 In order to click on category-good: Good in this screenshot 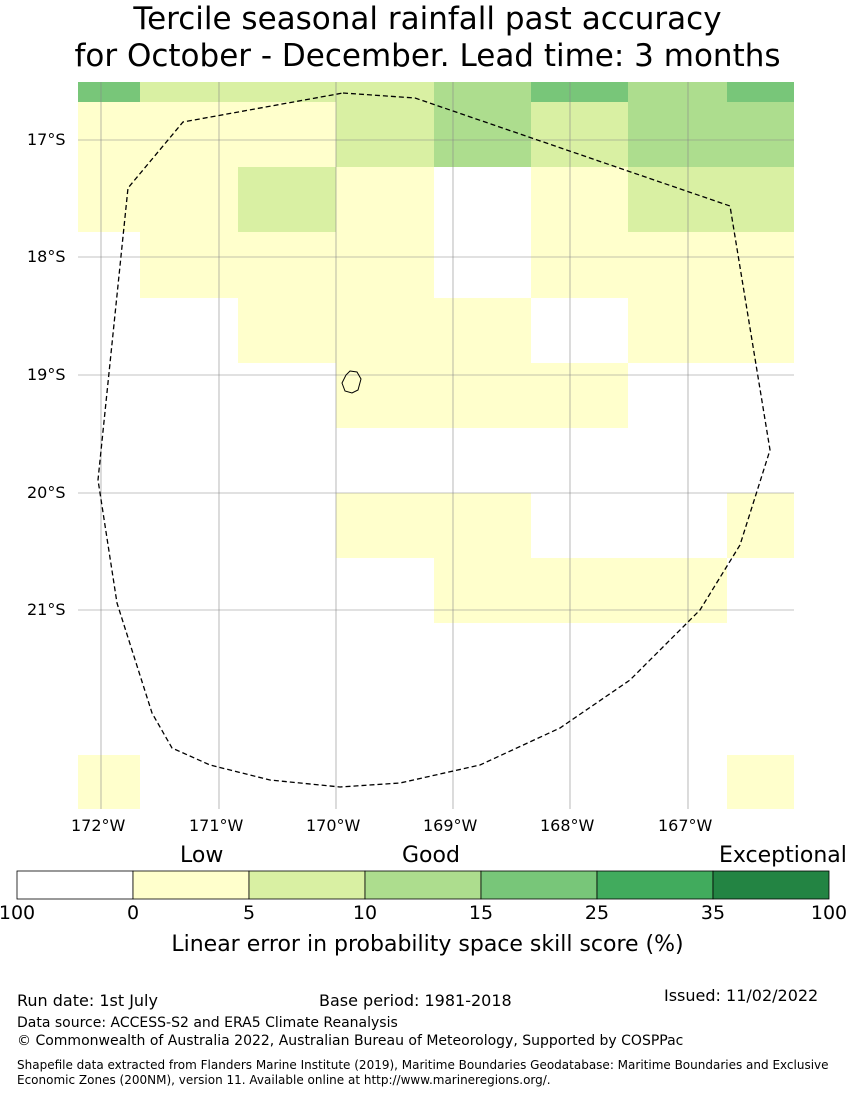, I will do `click(431, 855)`.